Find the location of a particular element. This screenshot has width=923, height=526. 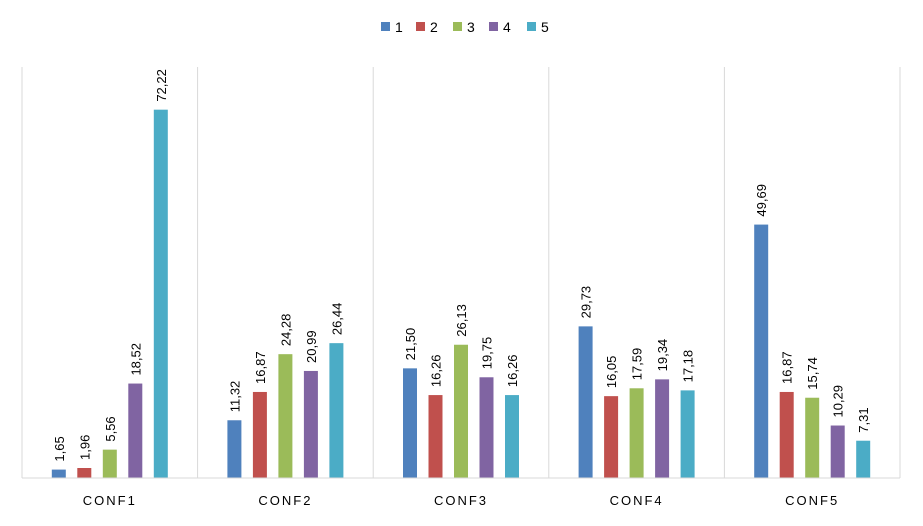

x-tick-label: CONF3 is located at coordinates (461, 500).